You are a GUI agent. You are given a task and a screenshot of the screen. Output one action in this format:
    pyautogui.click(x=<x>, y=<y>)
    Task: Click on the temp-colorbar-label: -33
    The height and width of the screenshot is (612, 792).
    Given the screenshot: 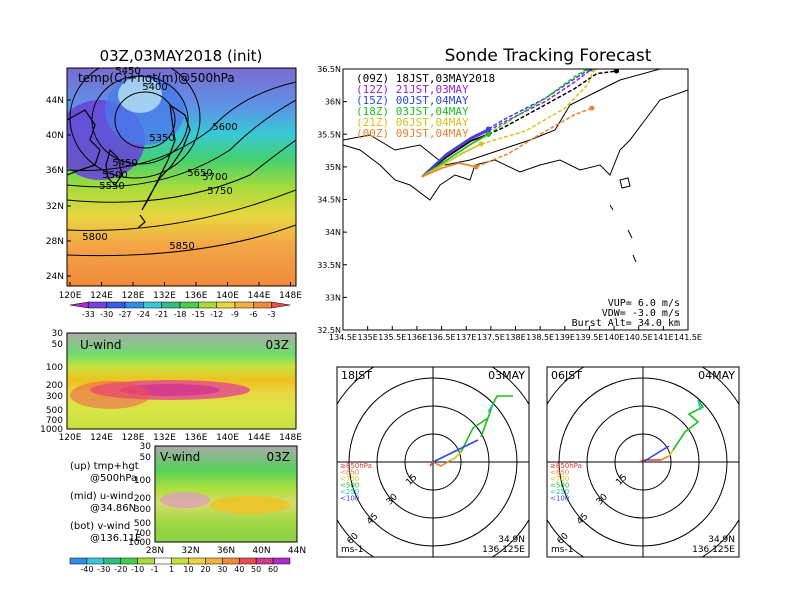 What is the action you would take?
    pyautogui.click(x=88, y=314)
    